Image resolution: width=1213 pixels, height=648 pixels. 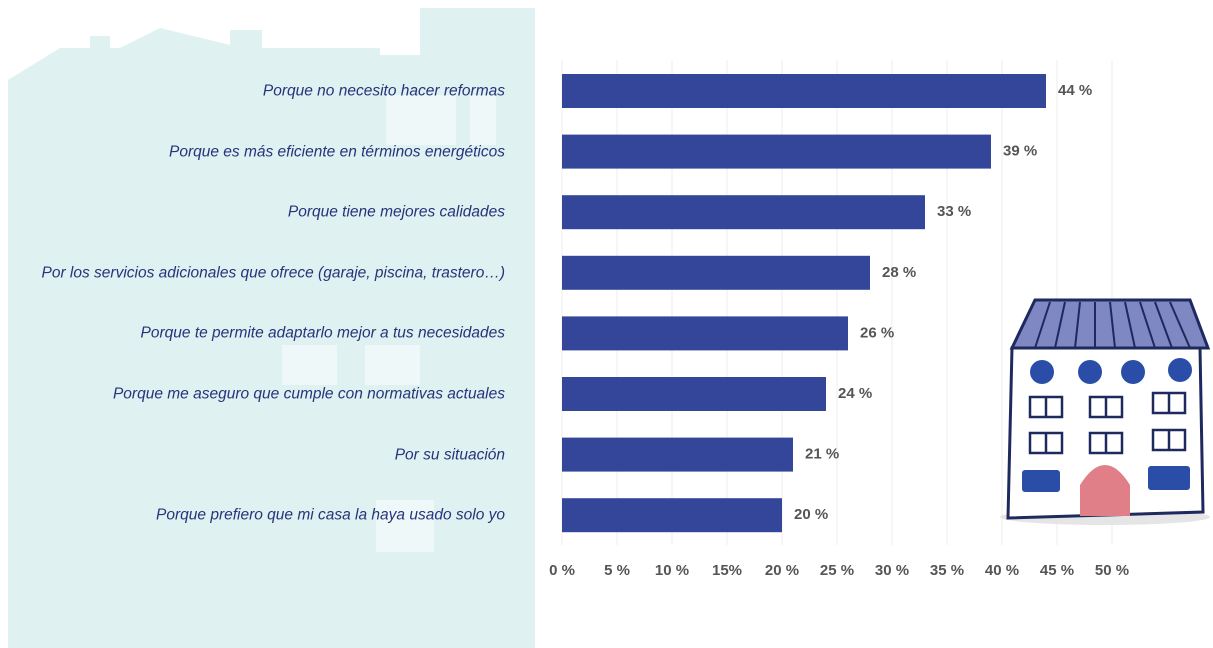 I want to click on value-label: 28 %, so click(x=899, y=272).